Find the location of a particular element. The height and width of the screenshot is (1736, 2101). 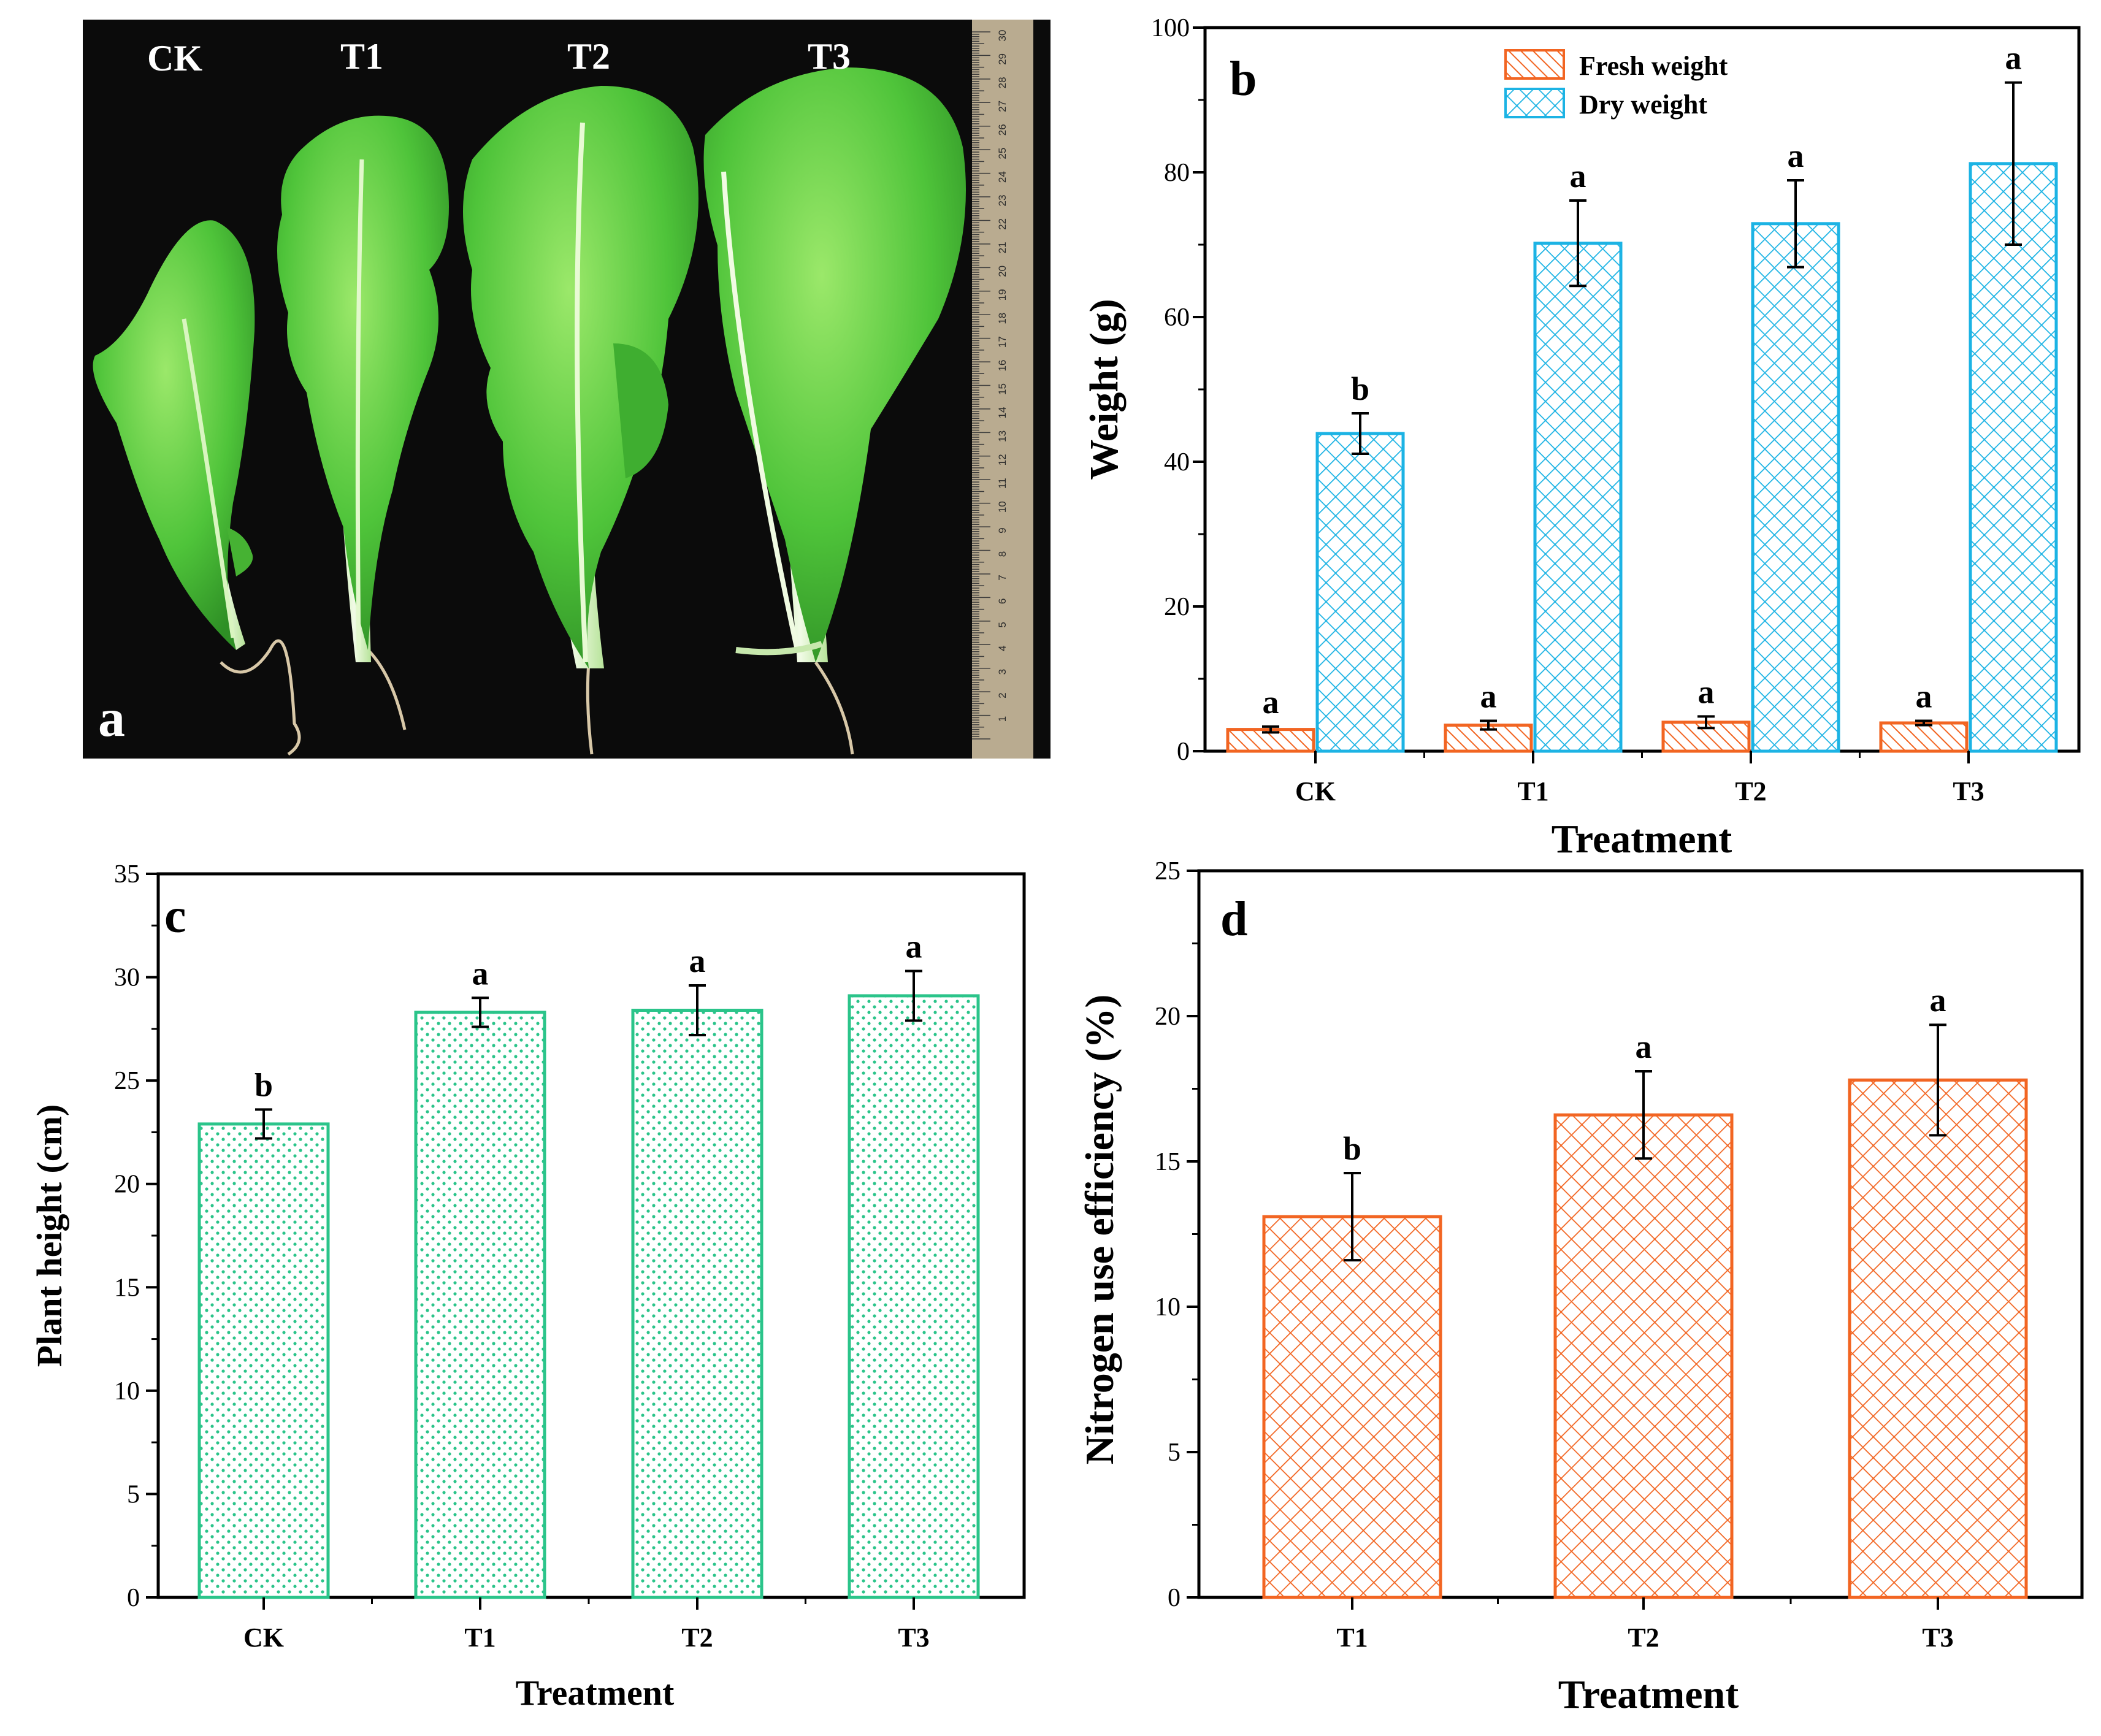

ruler-number-7: 7 is located at coordinates (1002, 577).